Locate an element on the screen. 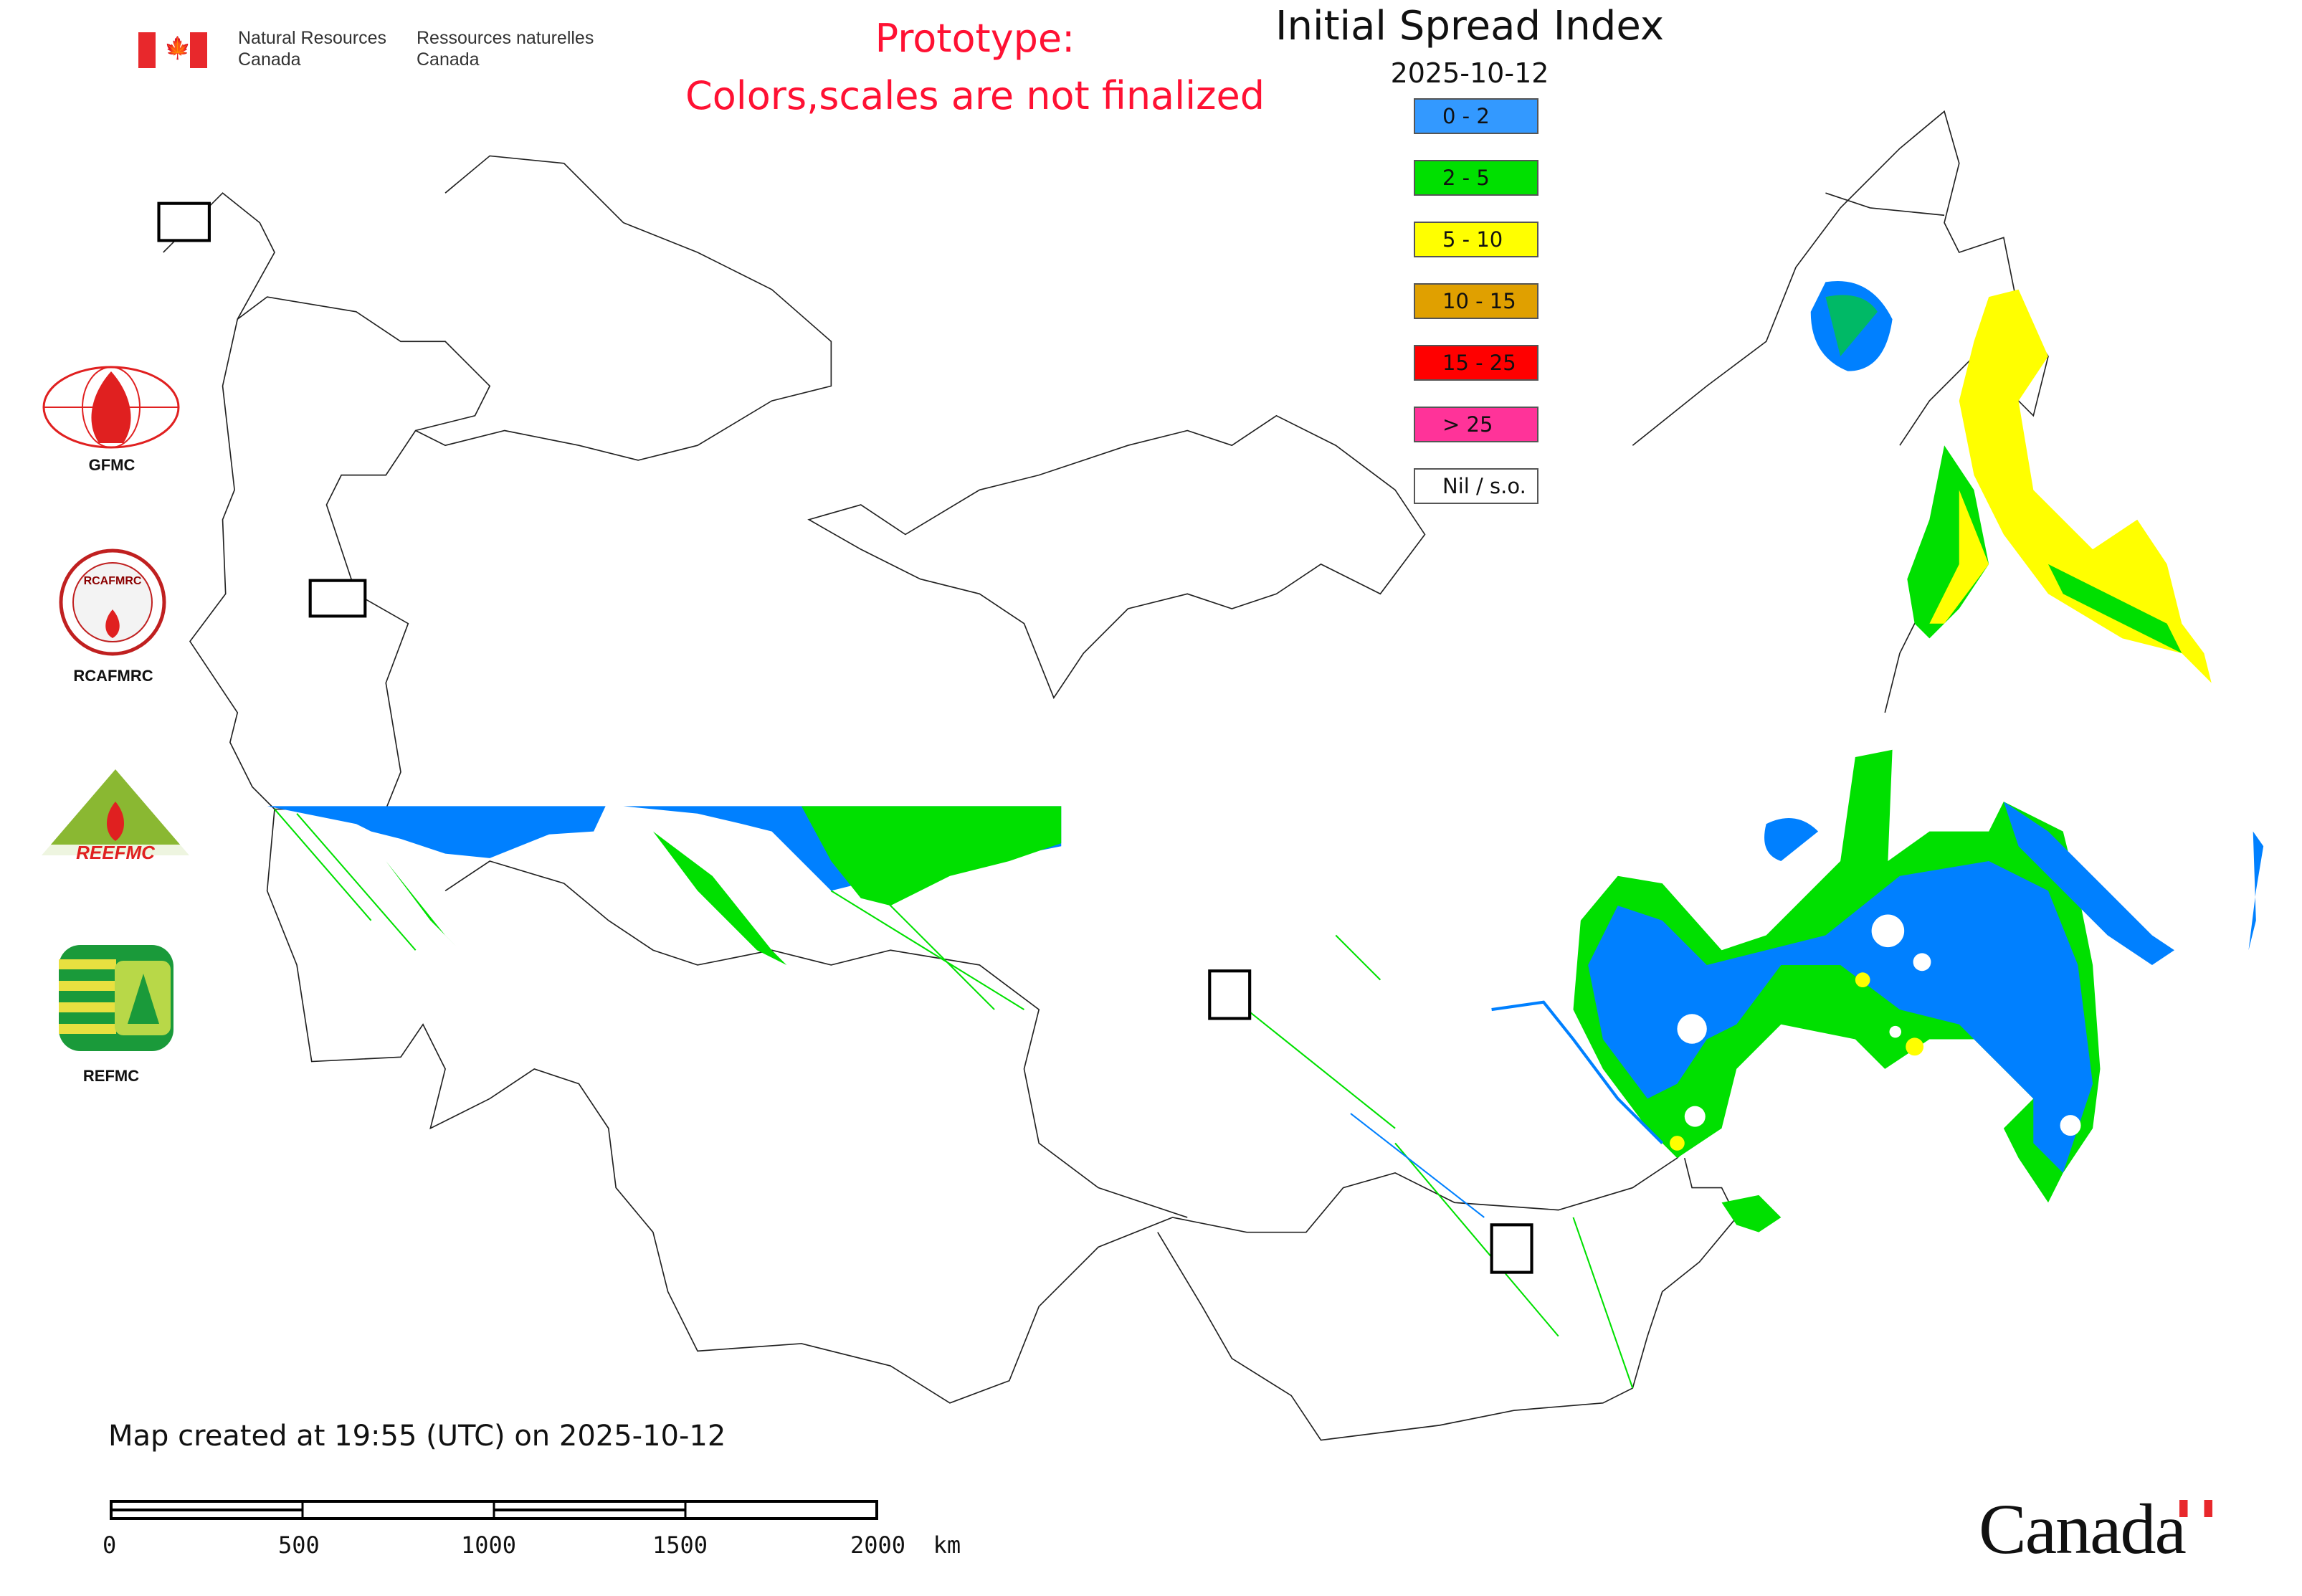  prototype-line1: Prototype: is located at coordinates (975, 38).